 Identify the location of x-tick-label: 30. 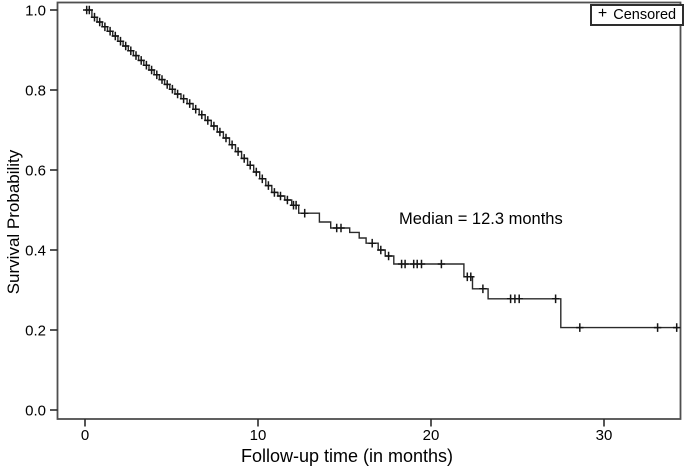
(604, 435).